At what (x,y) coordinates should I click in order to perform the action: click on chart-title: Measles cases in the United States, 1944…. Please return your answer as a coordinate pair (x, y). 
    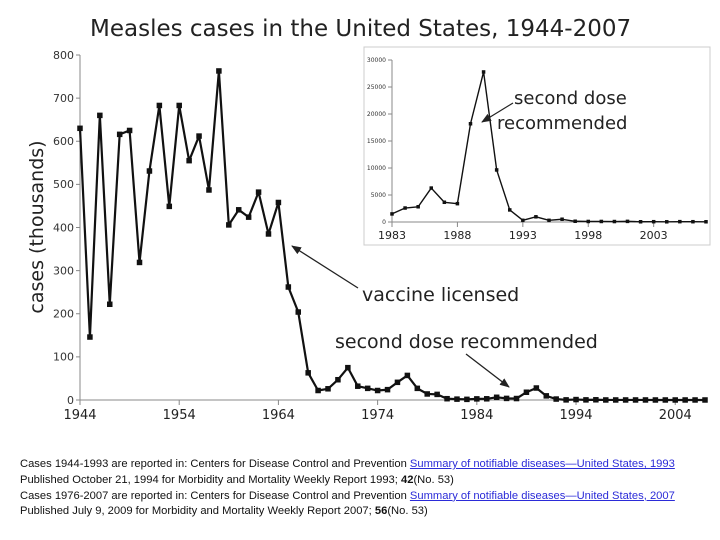
    Looking at the image, I should click on (360, 29).